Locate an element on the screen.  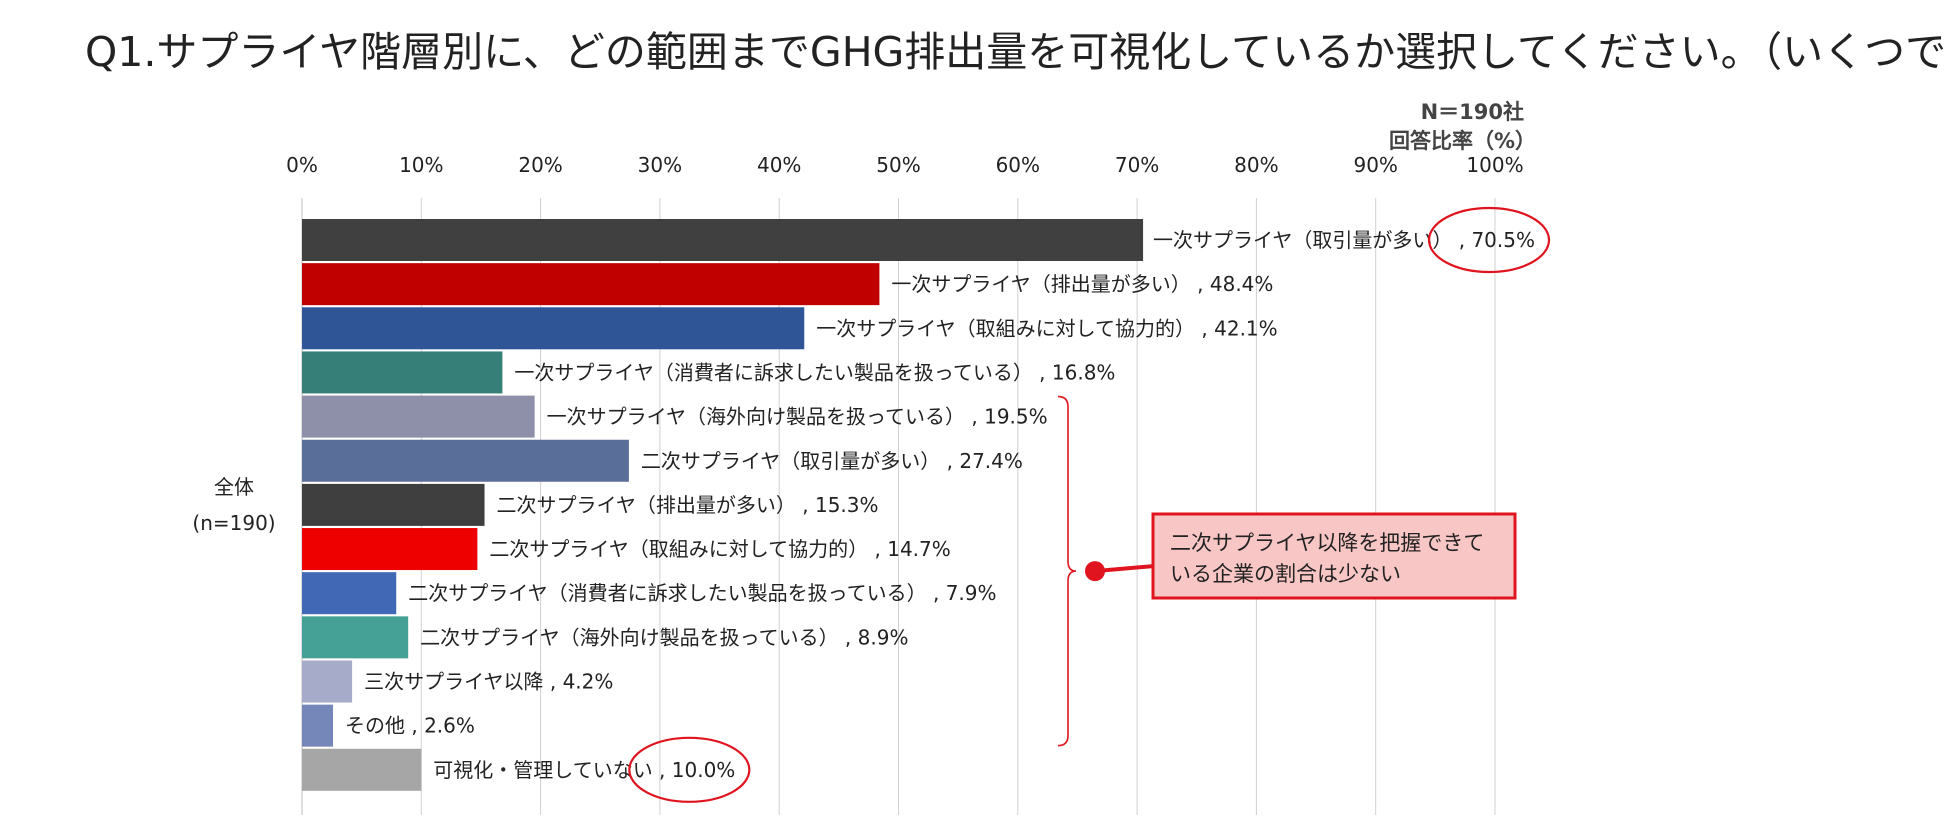
data-label: 一次サプライヤ（海外向け製品を扱っている） , 19.5% is located at coordinates (797, 417).